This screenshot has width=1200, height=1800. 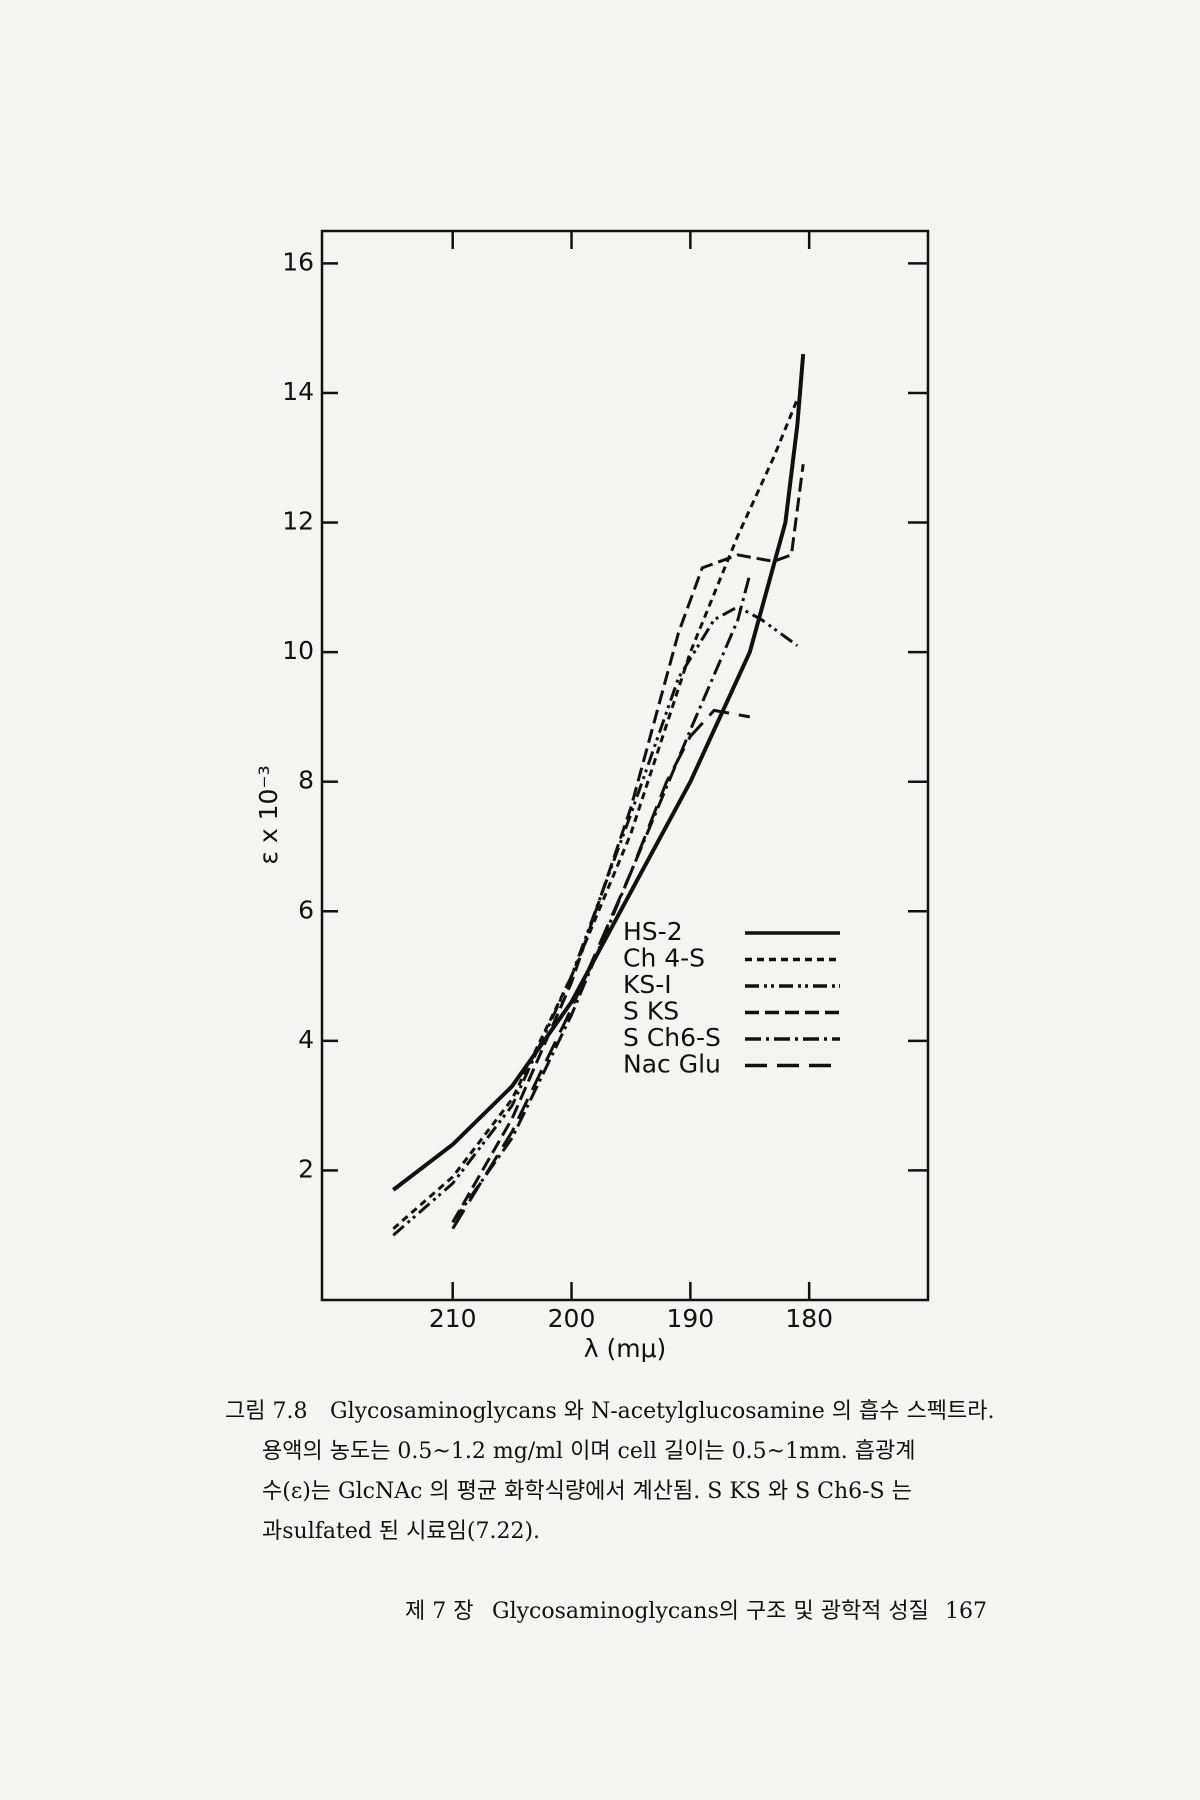 I want to click on legend-label: Nac Glu, so click(x=672, y=1064).